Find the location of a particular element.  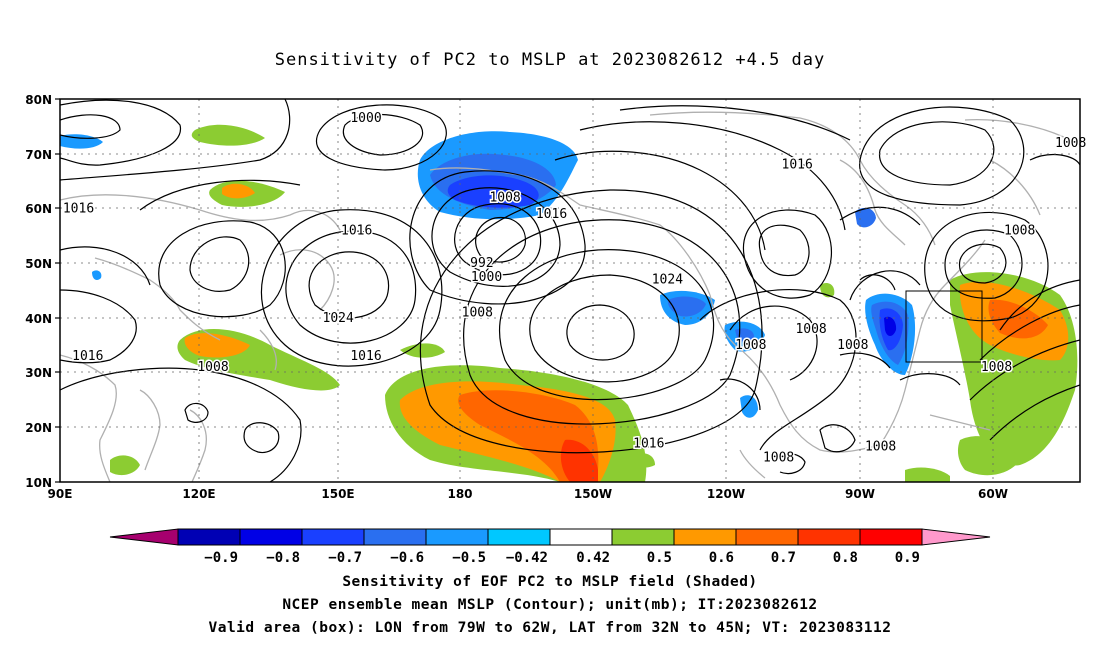

lat-label: 20N is located at coordinates (38, 428).